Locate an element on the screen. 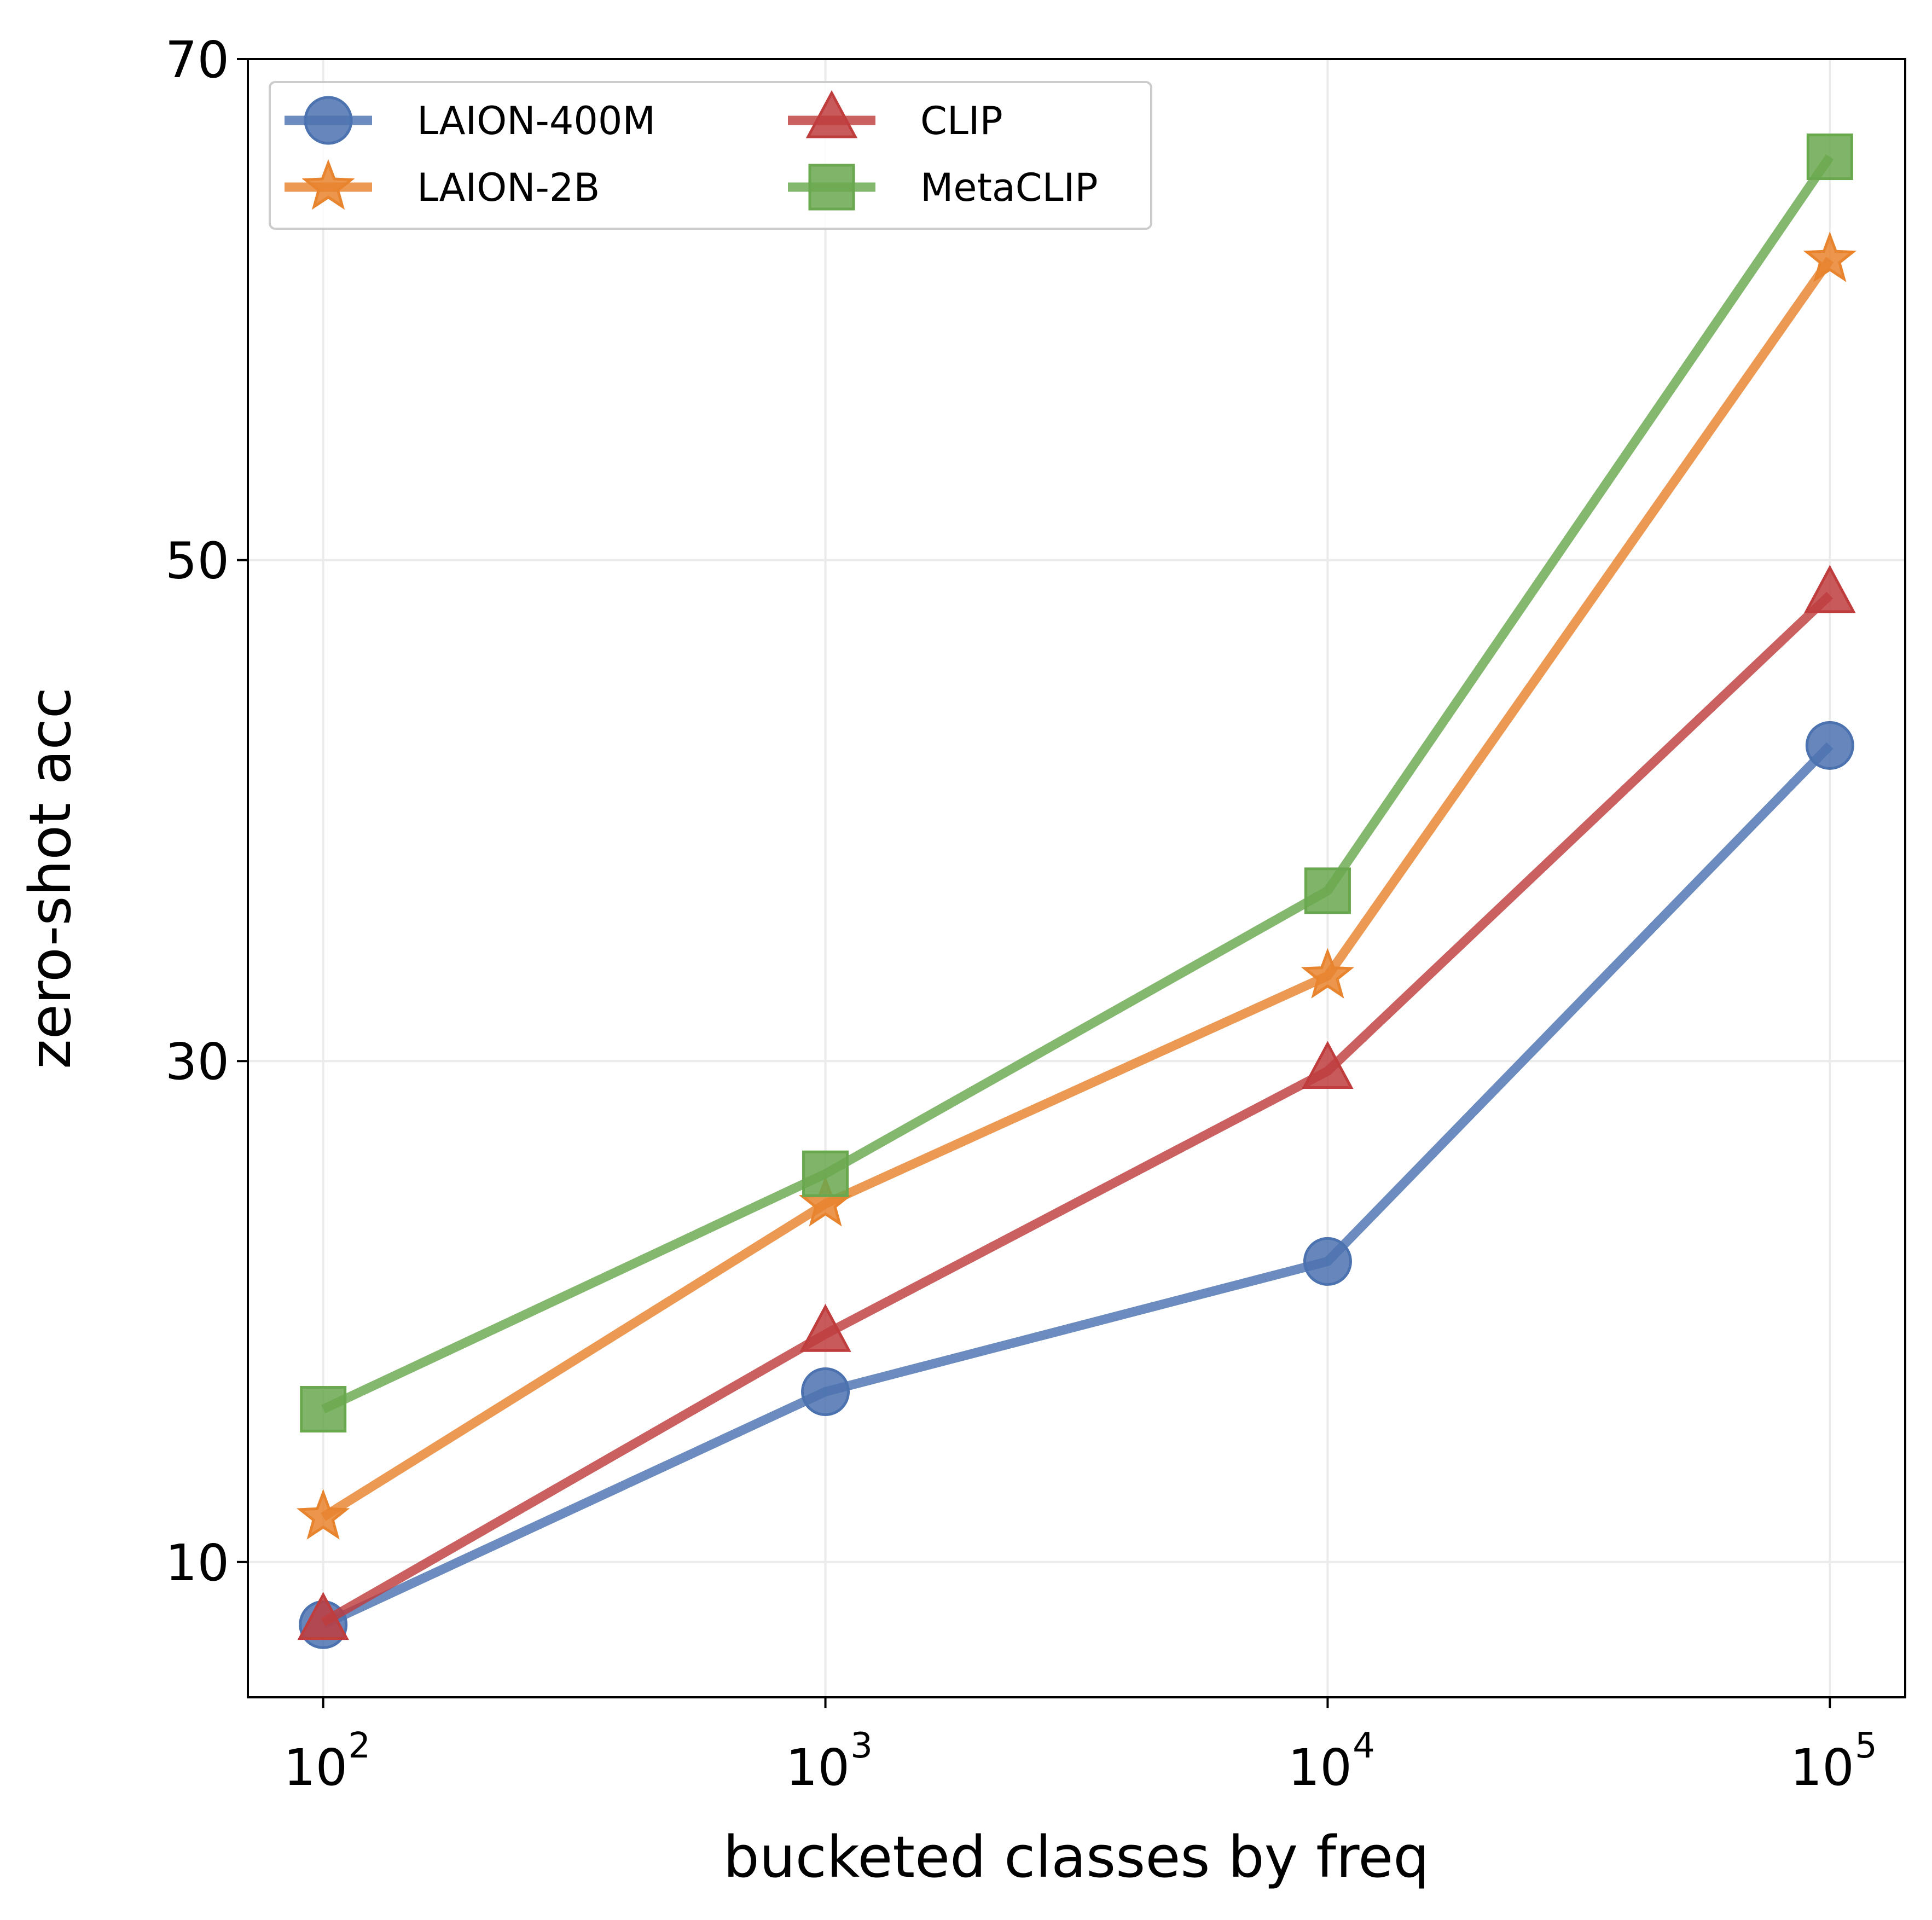 The width and height of the screenshot is (1932, 1920). y-tick-label: 30 is located at coordinates (197, 1061).